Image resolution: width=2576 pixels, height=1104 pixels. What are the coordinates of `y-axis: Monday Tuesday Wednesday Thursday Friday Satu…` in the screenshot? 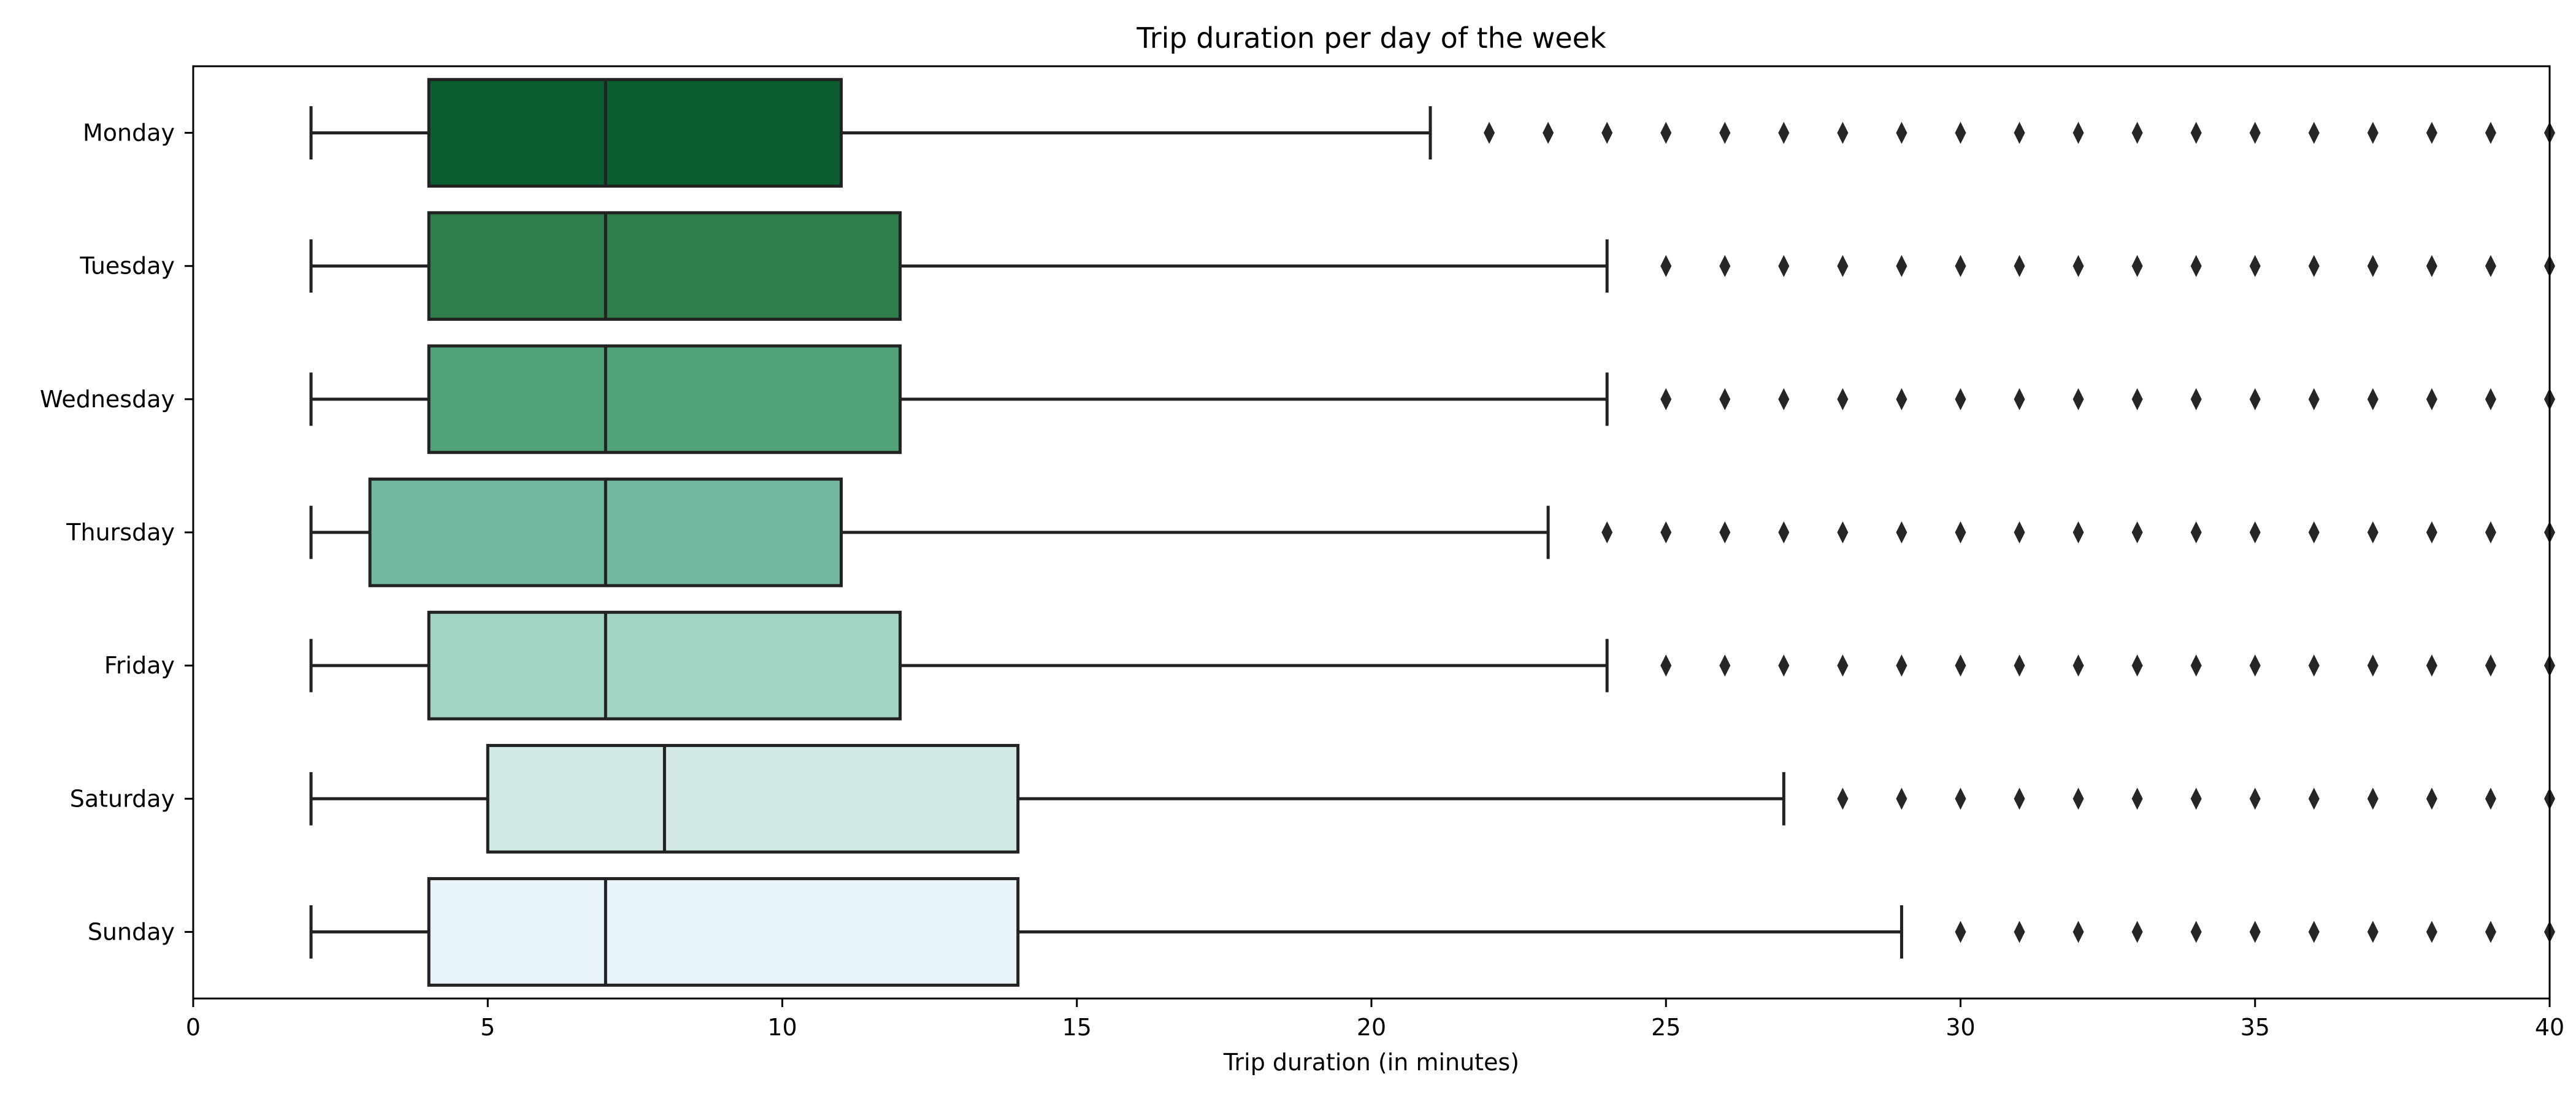 It's located at (116, 532).